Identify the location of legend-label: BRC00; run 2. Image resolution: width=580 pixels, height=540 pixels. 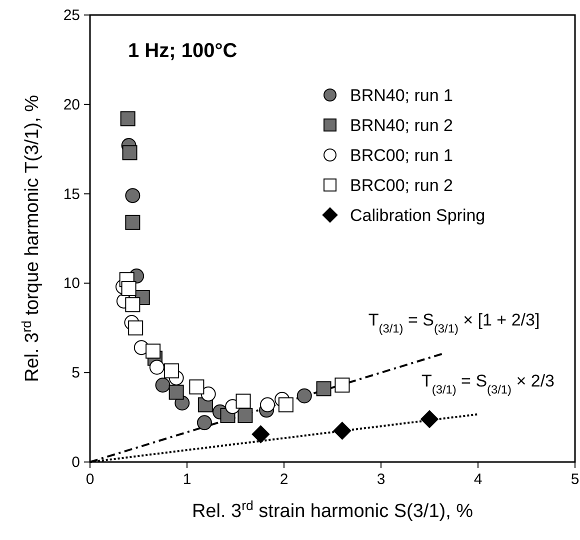
(401, 185).